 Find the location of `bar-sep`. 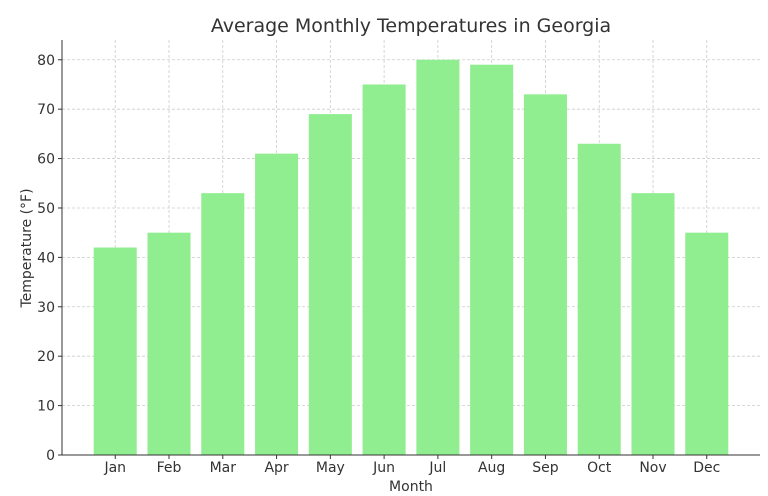

bar-sep is located at coordinates (545, 274).